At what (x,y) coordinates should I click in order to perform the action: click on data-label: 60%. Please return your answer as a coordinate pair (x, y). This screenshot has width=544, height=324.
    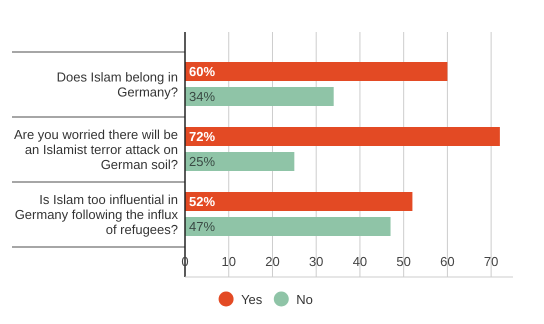
    Looking at the image, I should click on (202, 71).